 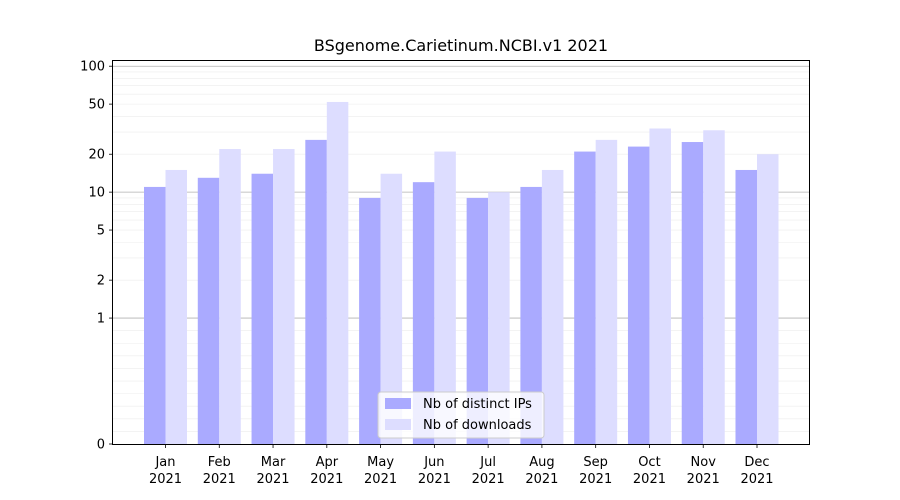 What do you see at coordinates (101, 319) in the screenshot?
I see `y-tick-label: 1` at bounding box center [101, 319].